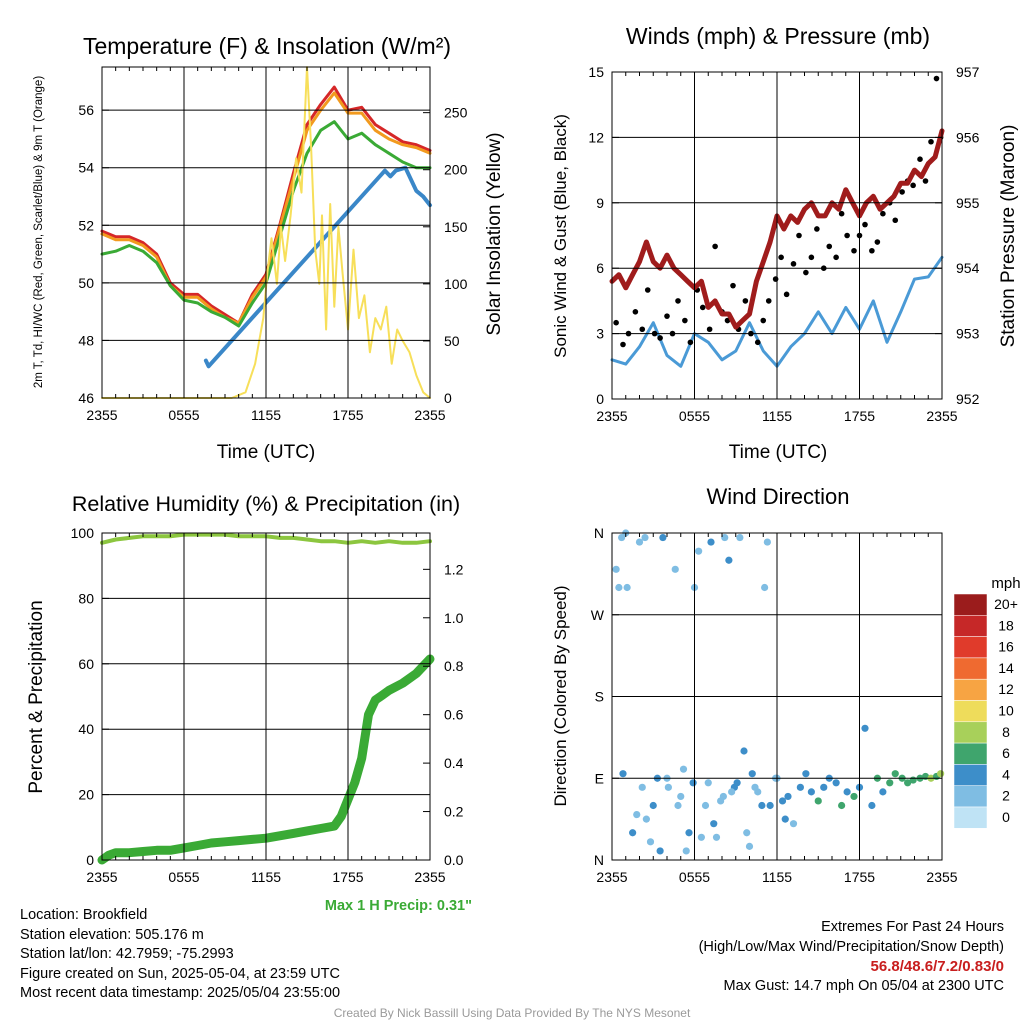 The height and width of the screenshot is (1024, 1024). What do you see at coordinates (937, 966) in the screenshot?
I see `extremes-values: 56.8/48.6/7.2/0.83/0` at bounding box center [937, 966].